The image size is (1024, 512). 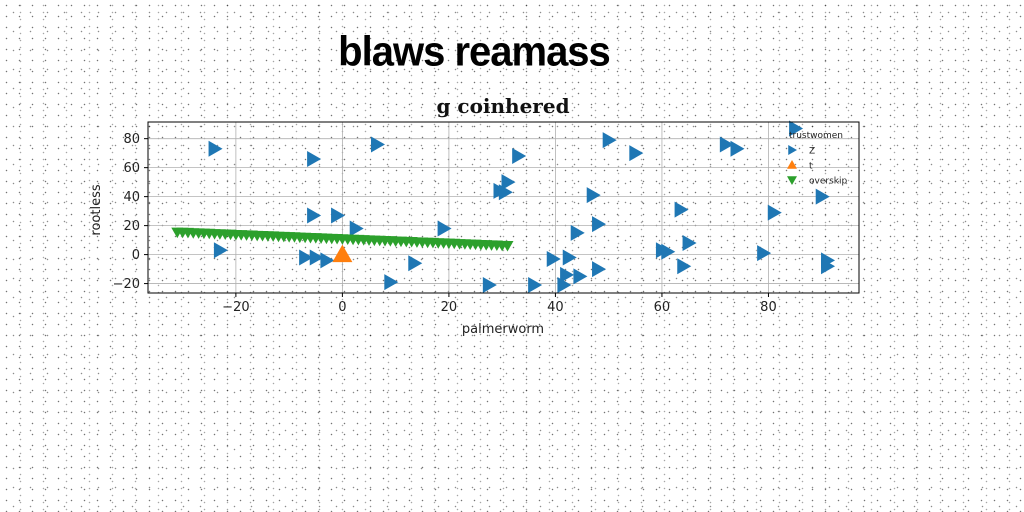 I want to click on legend-label: t, so click(x=811, y=167).